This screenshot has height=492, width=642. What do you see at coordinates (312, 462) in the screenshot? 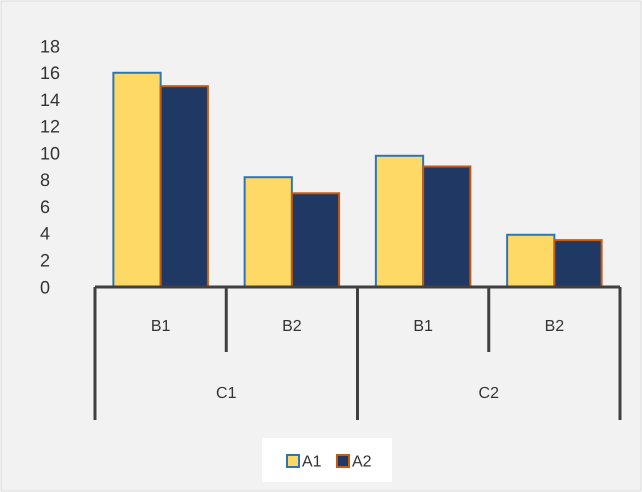
I see `legend-label: A1` at bounding box center [312, 462].